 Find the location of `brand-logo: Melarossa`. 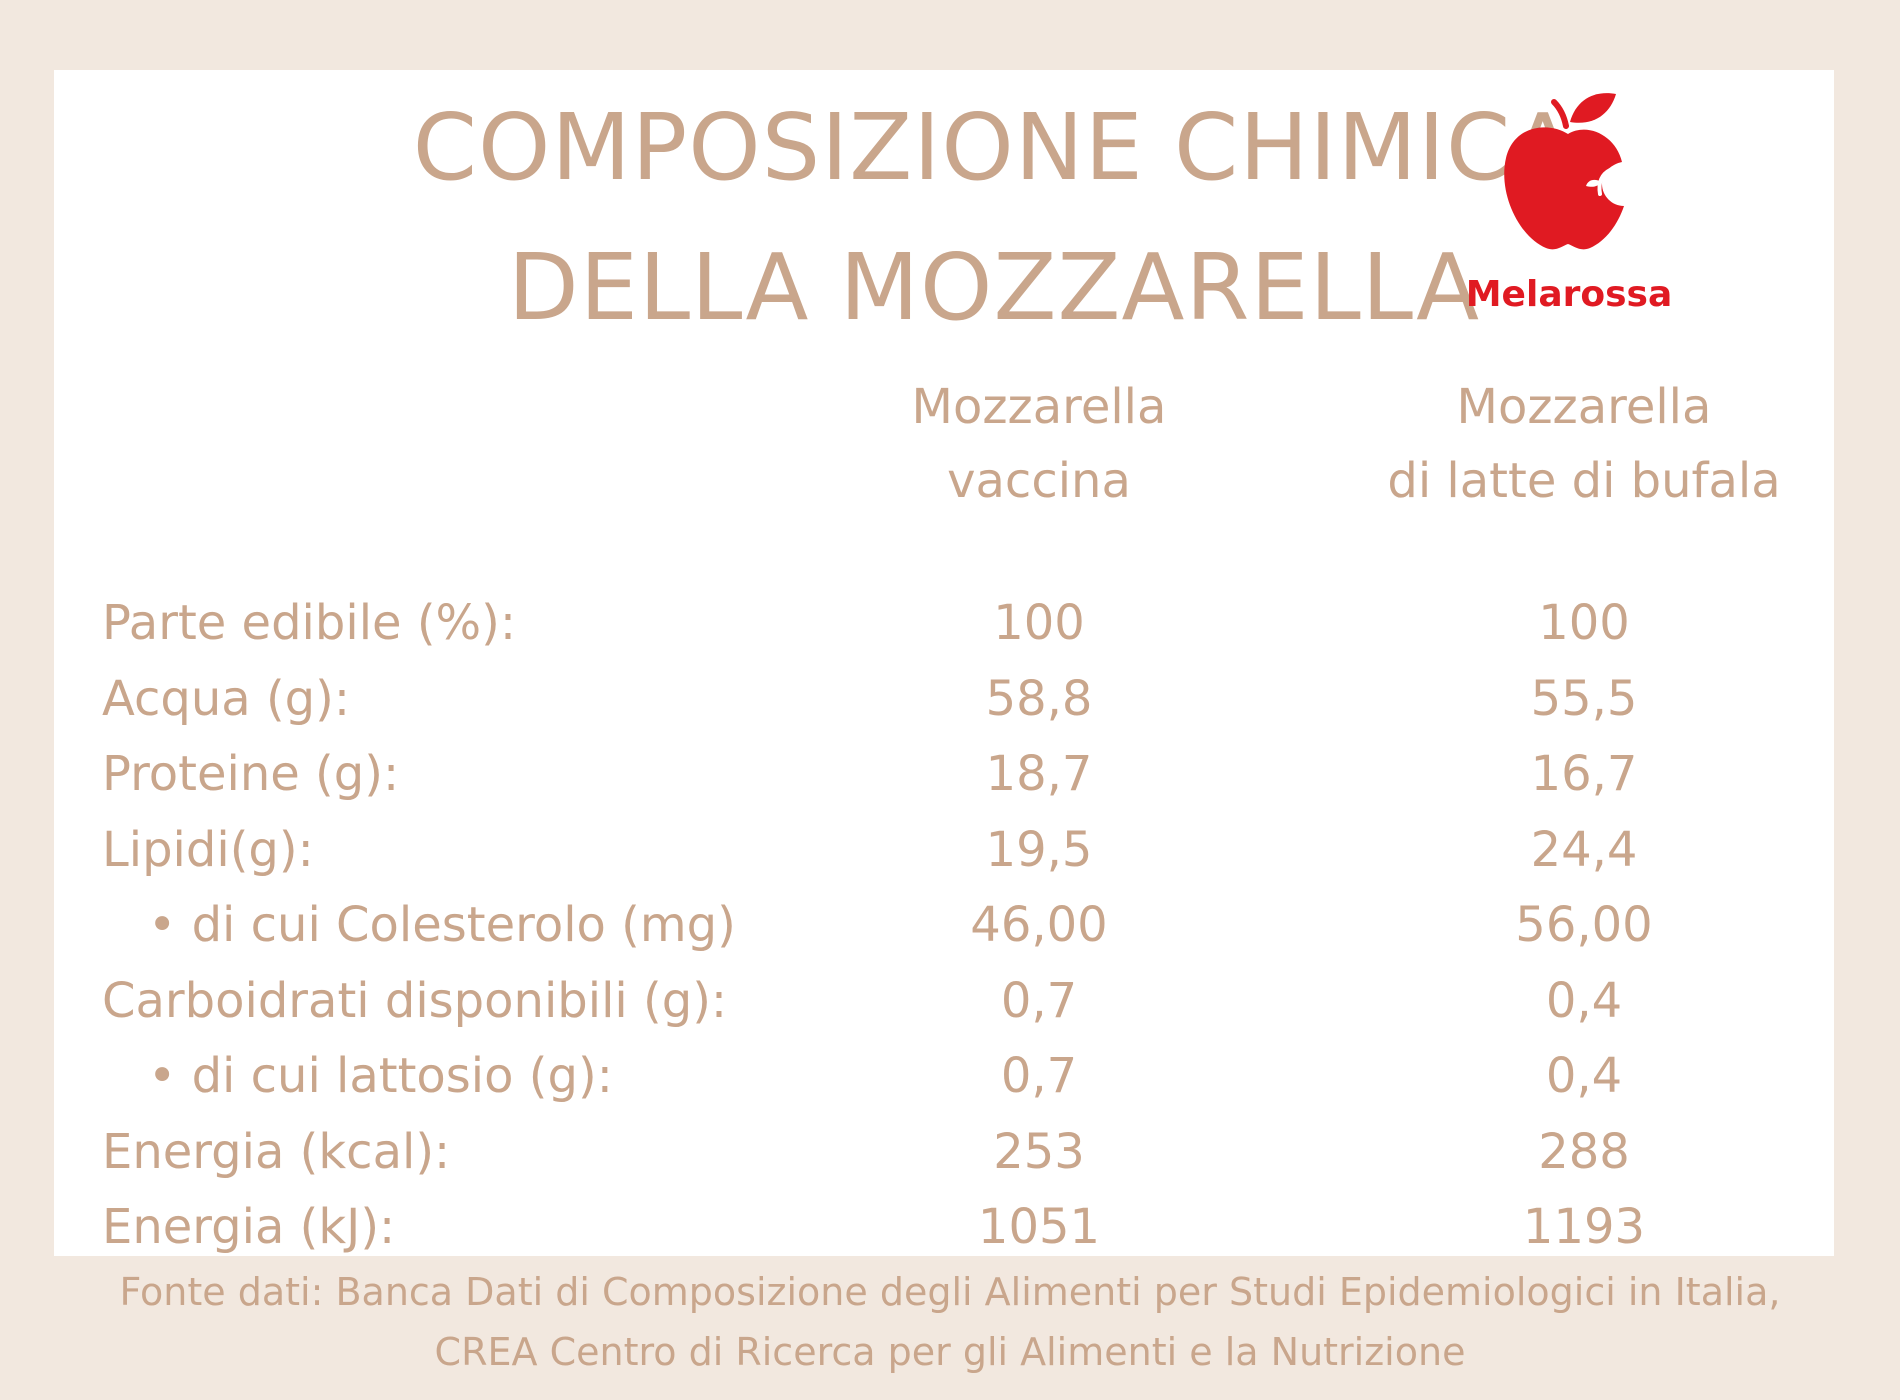

brand-logo: Melarossa is located at coordinates (1569, 211).